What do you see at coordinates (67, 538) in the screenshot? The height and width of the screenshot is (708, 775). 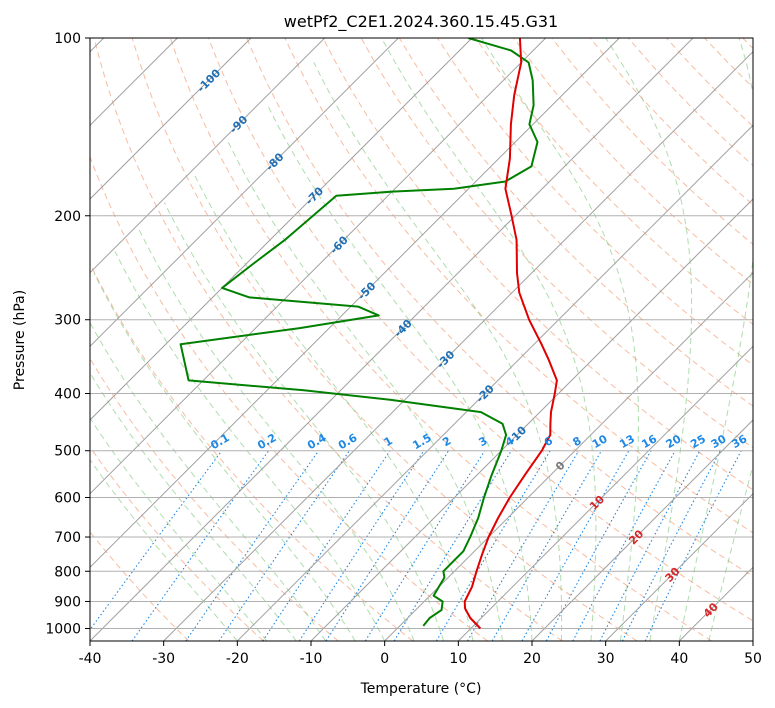 I see `y-tick-label: 700` at bounding box center [67, 538].